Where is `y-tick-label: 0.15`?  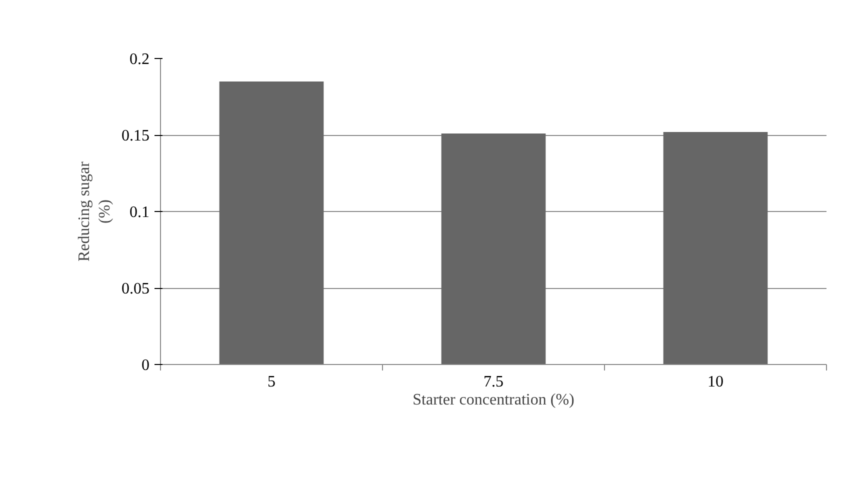 y-tick-label: 0.15 is located at coordinates (136, 136).